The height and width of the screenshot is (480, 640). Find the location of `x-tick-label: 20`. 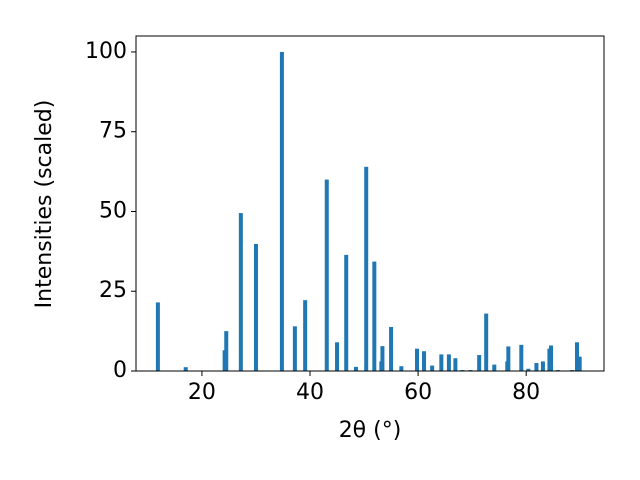

x-tick-label: 20 is located at coordinates (202, 392).